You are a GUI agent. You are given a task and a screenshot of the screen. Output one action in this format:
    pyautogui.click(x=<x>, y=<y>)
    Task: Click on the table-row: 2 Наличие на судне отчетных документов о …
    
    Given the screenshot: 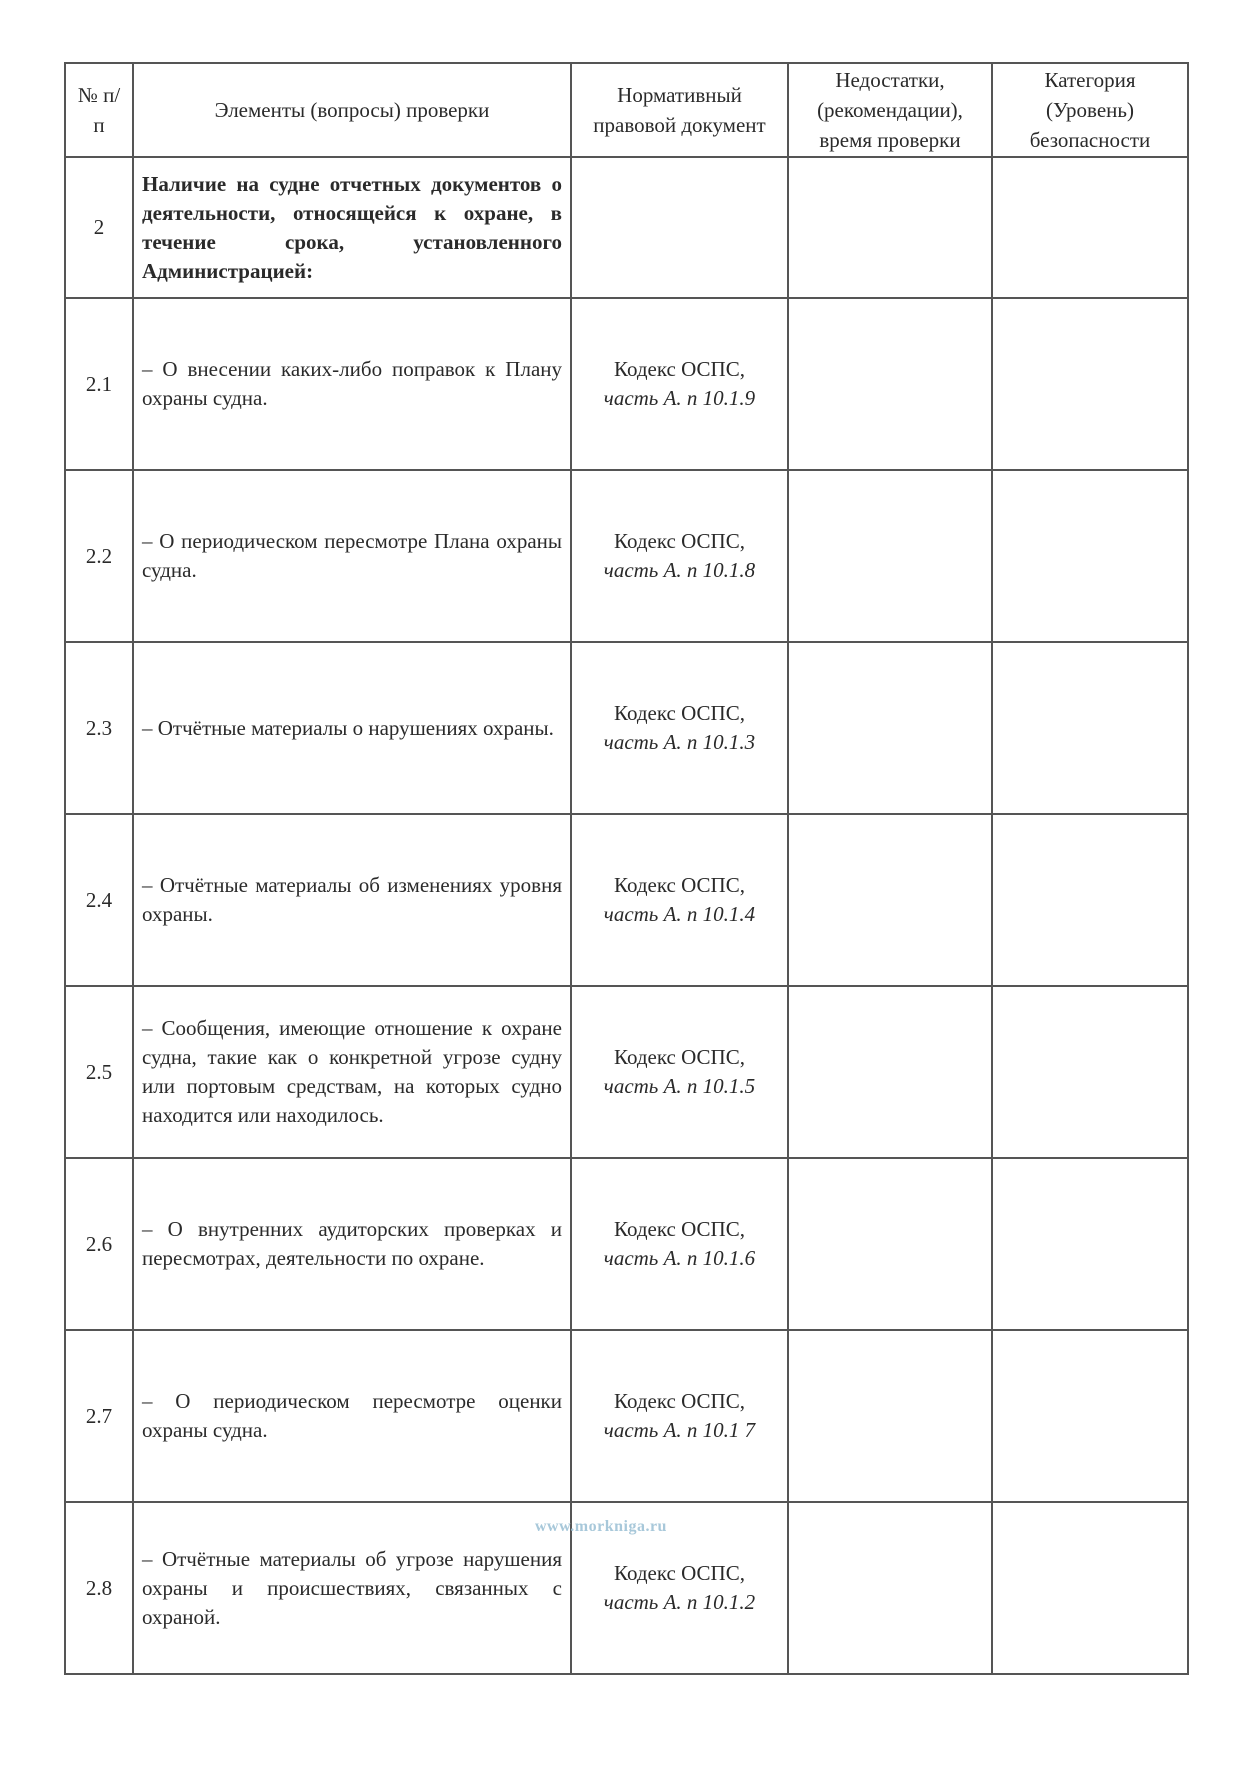 What is the action you would take?
    pyautogui.click(x=626, y=227)
    